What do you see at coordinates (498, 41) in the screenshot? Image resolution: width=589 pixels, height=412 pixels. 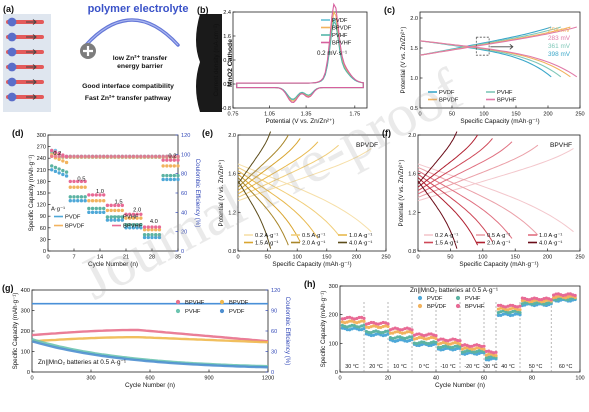 I see `charge-curve-BPVHF` at bounding box center [498, 41].